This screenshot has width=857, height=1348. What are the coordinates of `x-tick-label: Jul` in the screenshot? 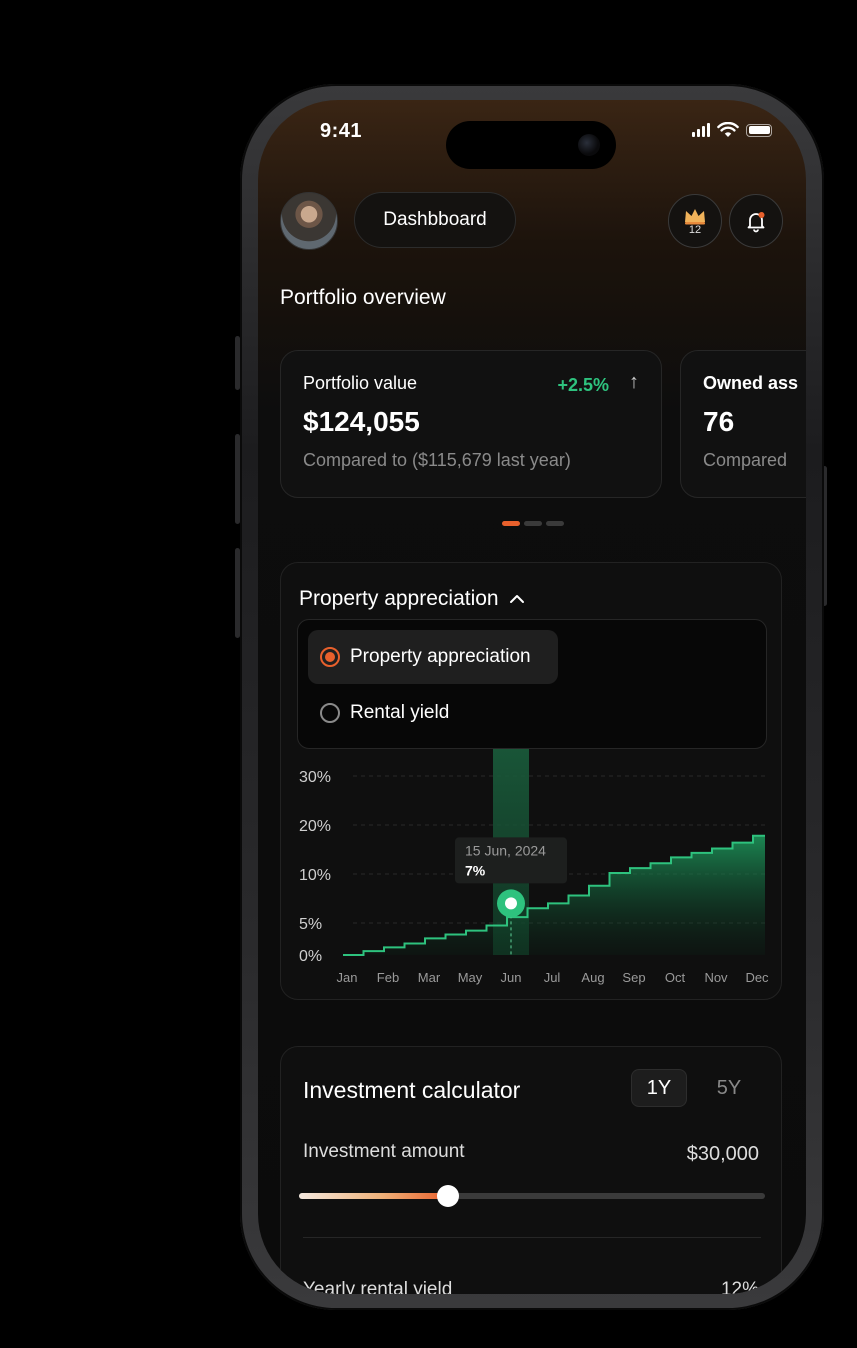 It's located at (552, 977).